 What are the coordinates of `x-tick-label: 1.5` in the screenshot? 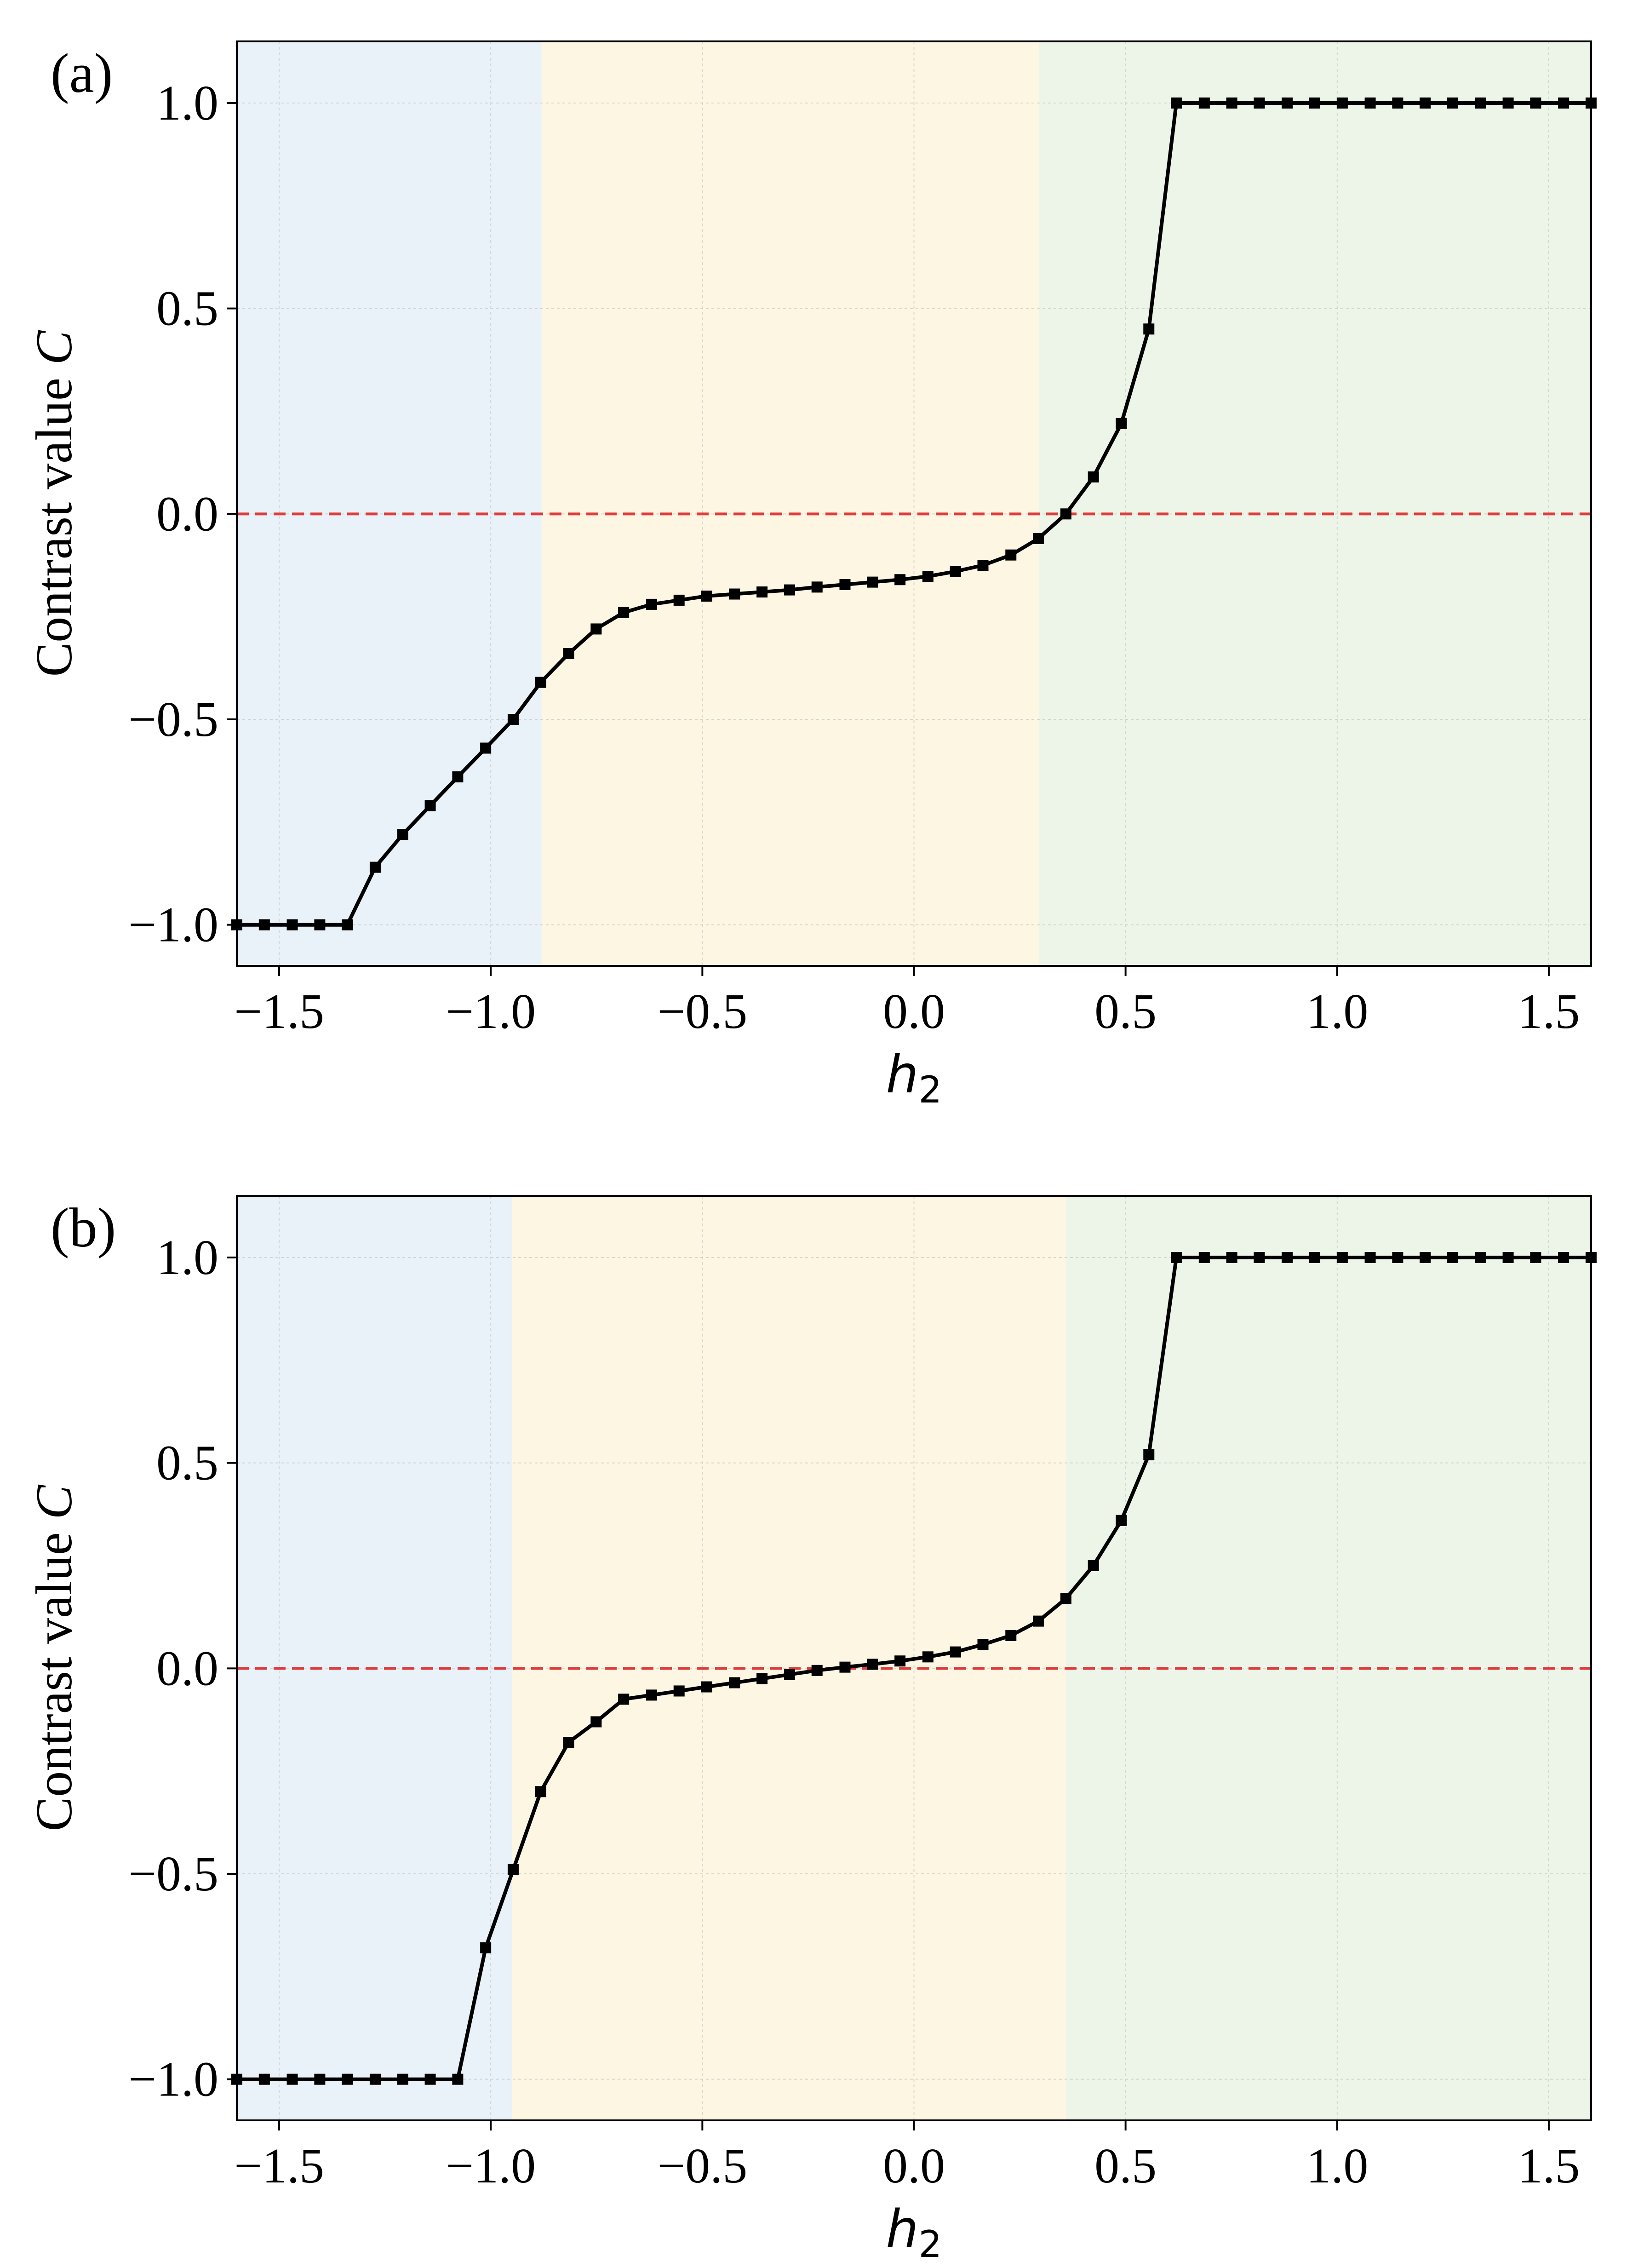 It's located at (1549, 2166).